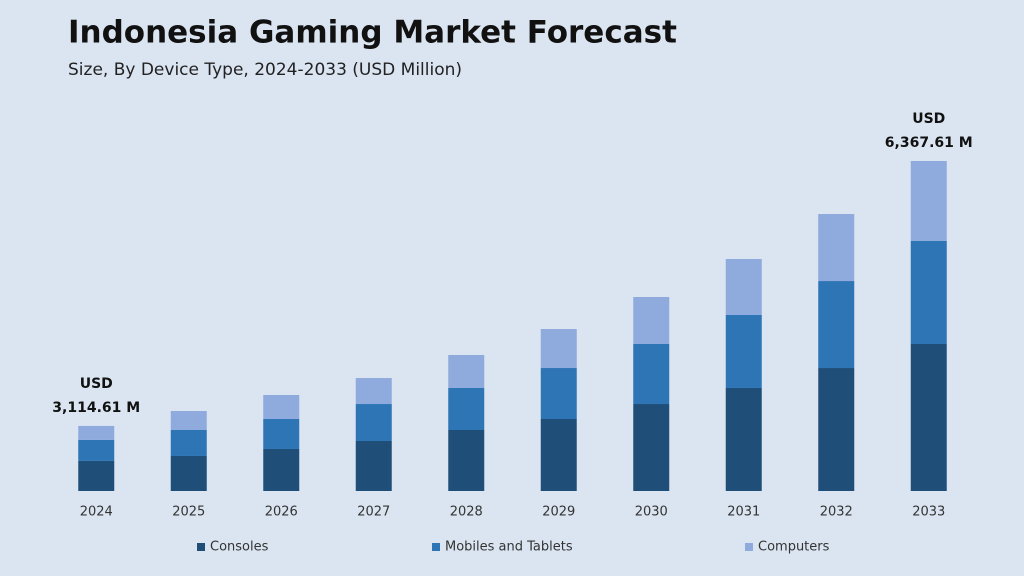 The height and width of the screenshot is (576, 1024). I want to click on x-tick-label: 2030, so click(651, 512).